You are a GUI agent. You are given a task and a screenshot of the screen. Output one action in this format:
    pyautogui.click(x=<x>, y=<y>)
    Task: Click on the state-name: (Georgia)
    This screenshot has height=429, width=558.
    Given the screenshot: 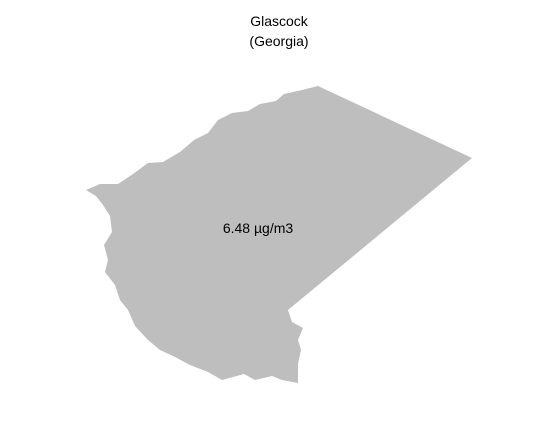 What is the action you would take?
    pyautogui.click(x=279, y=41)
    